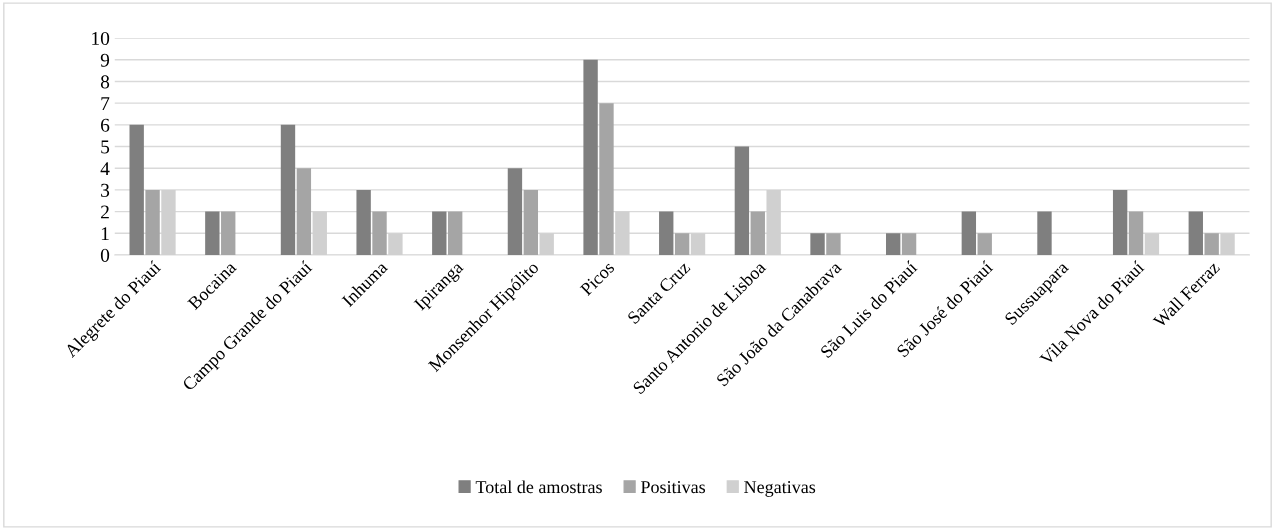  I want to click on legend-label: Positivas, so click(673, 487).